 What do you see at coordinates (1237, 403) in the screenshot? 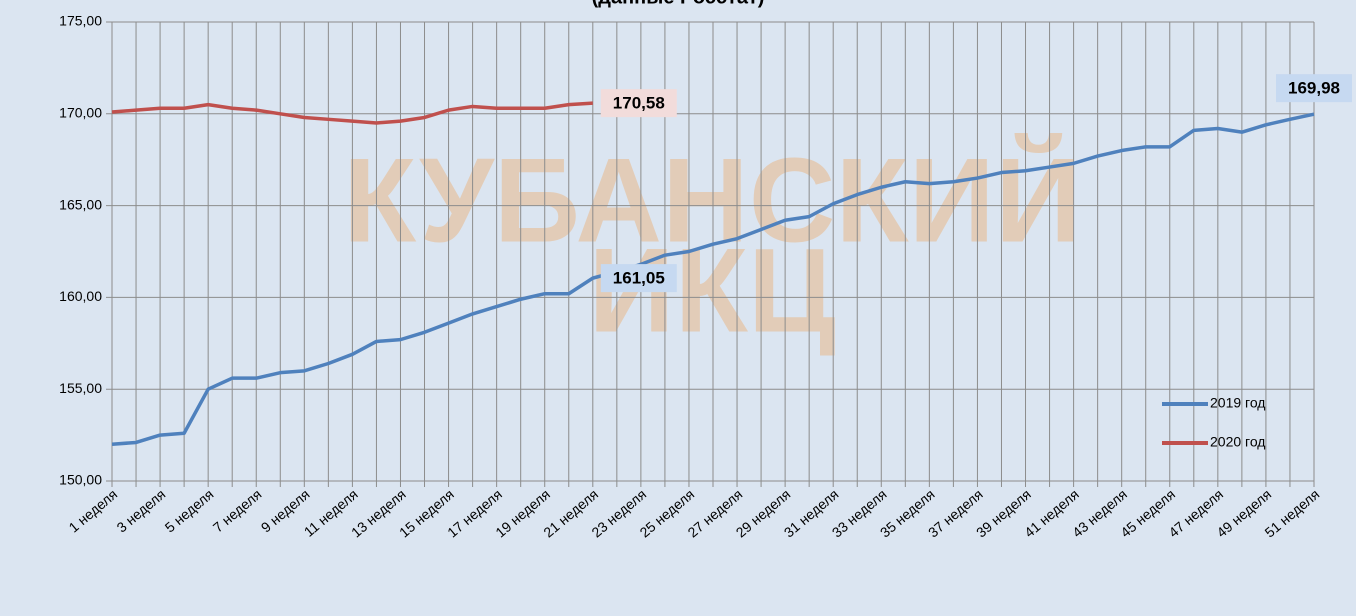
I see `legend-label: 2019 год` at bounding box center [1237, 403].